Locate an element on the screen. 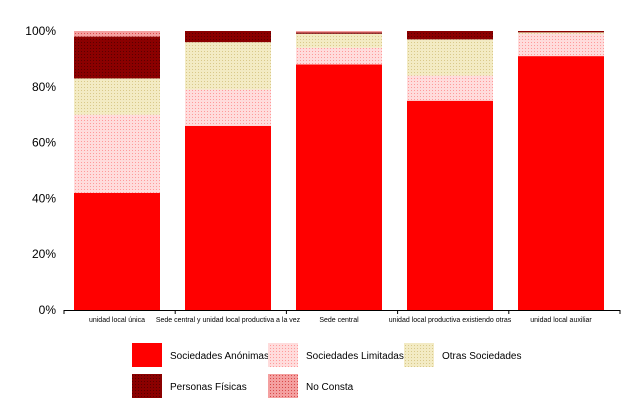 This screenshot has width=640, height=418. y-tick-label: 20% is located at coordinates (44, 254).